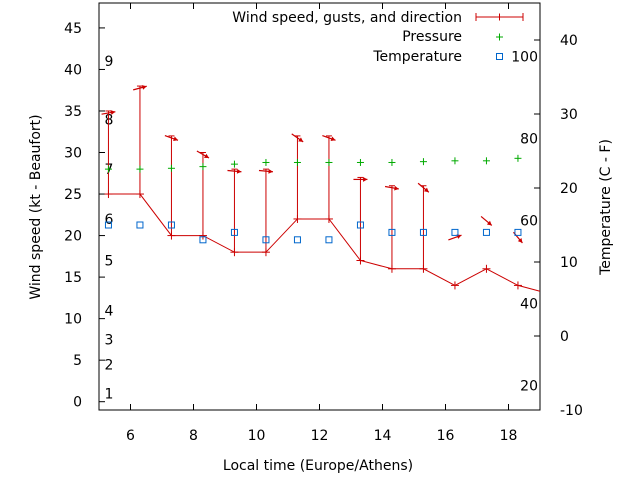  What do you see at coordinates (529, 304) in the screenshot?
I see `fahrenheit-label: 40` at bounding box center [529, 304].